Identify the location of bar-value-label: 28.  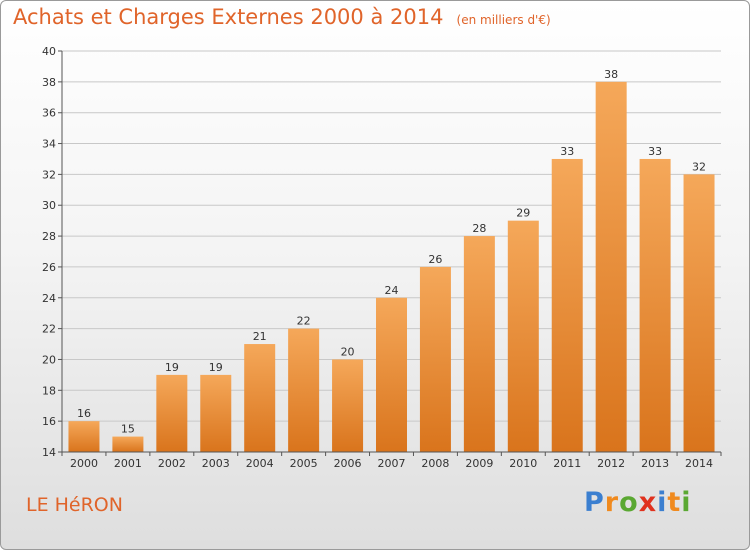
(479, 228).